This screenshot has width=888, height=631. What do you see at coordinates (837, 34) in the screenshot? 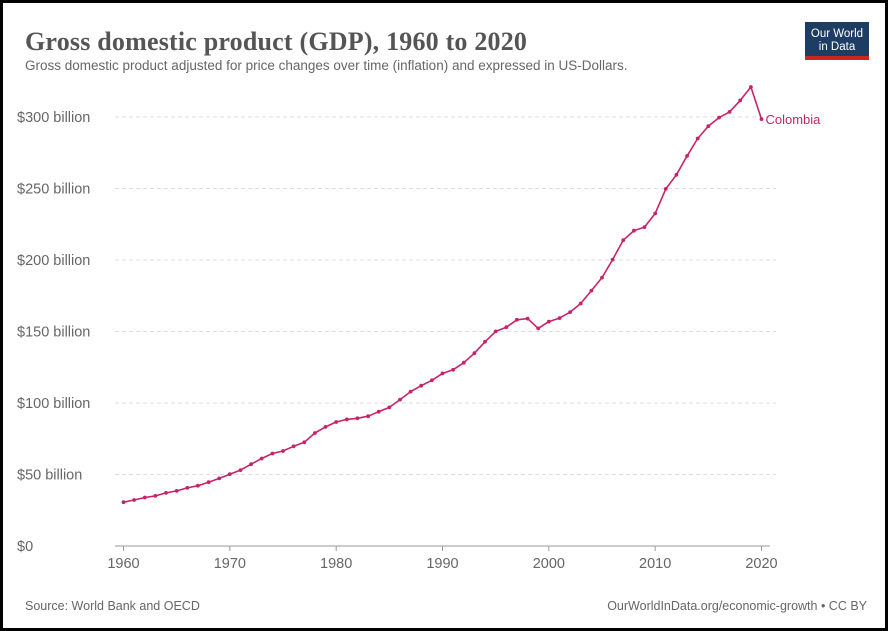
I see `logo-line-1: Our World` at bounding box center [837, 34].